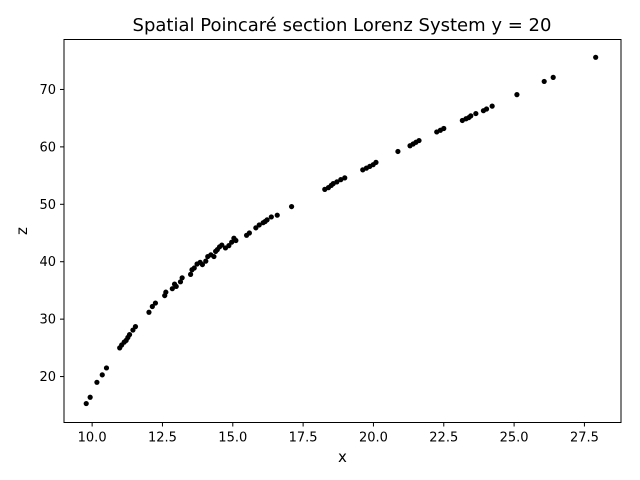 This screenshot has height=480, width=640. I want to click on y-axis: 20 30 40 50 60 70, so click(51, 234).